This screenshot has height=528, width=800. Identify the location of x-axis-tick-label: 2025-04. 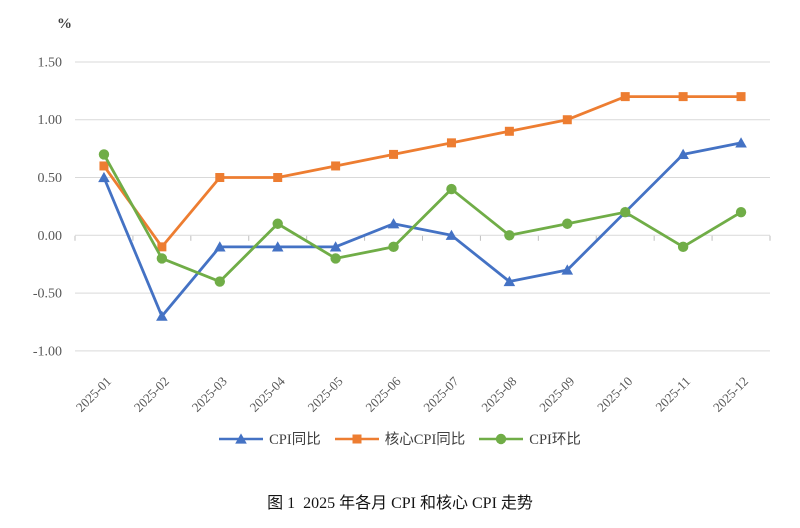
(268, 394).